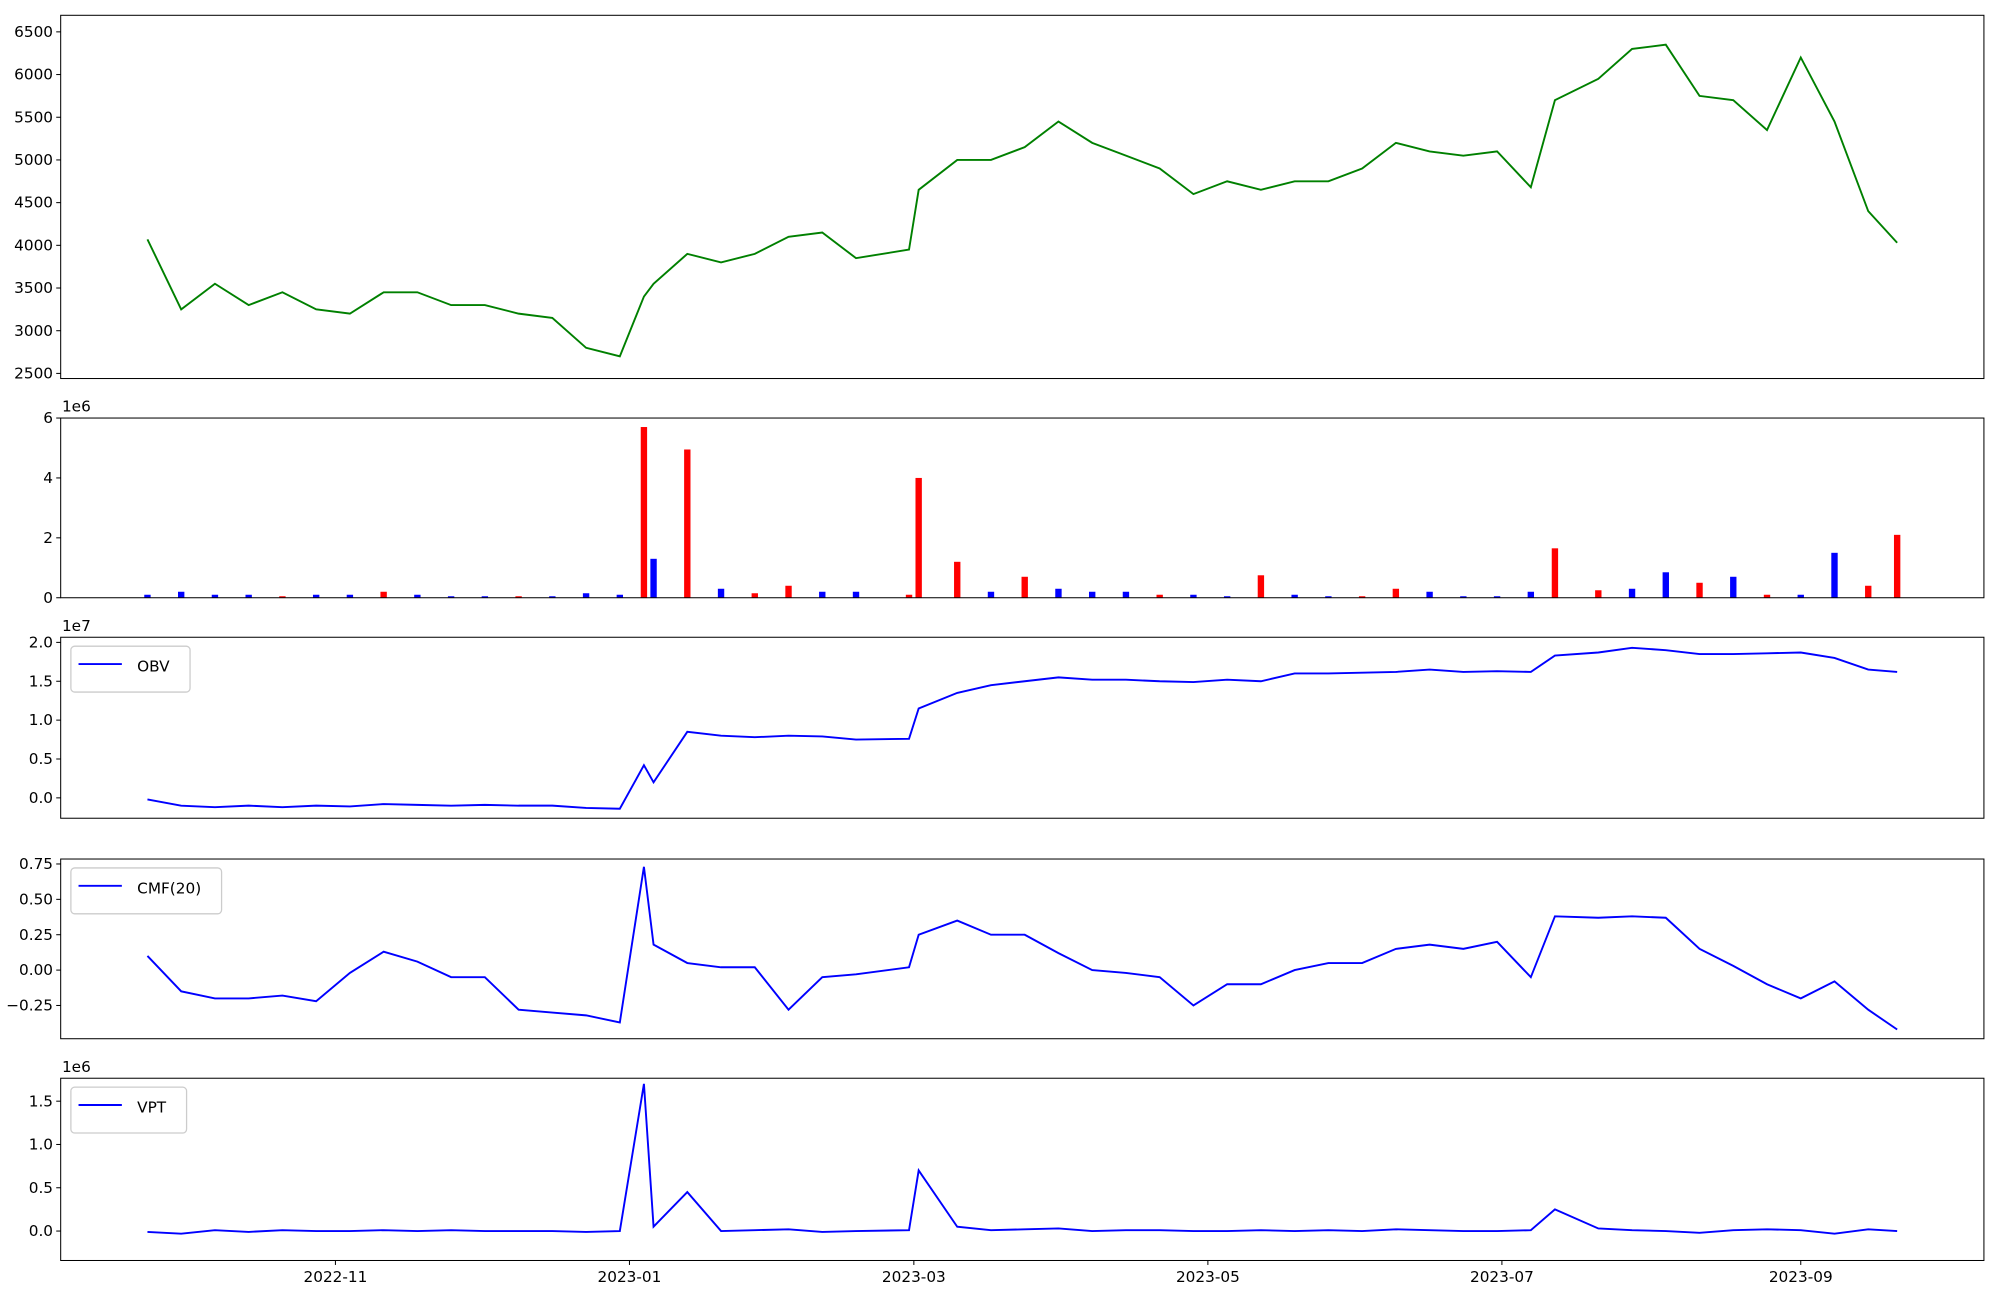 This screenshot has height=1300, width=2000. Describe the element at coordinates (152, 1108) in the screenshot. I see `legend-label: VPT` at that location.